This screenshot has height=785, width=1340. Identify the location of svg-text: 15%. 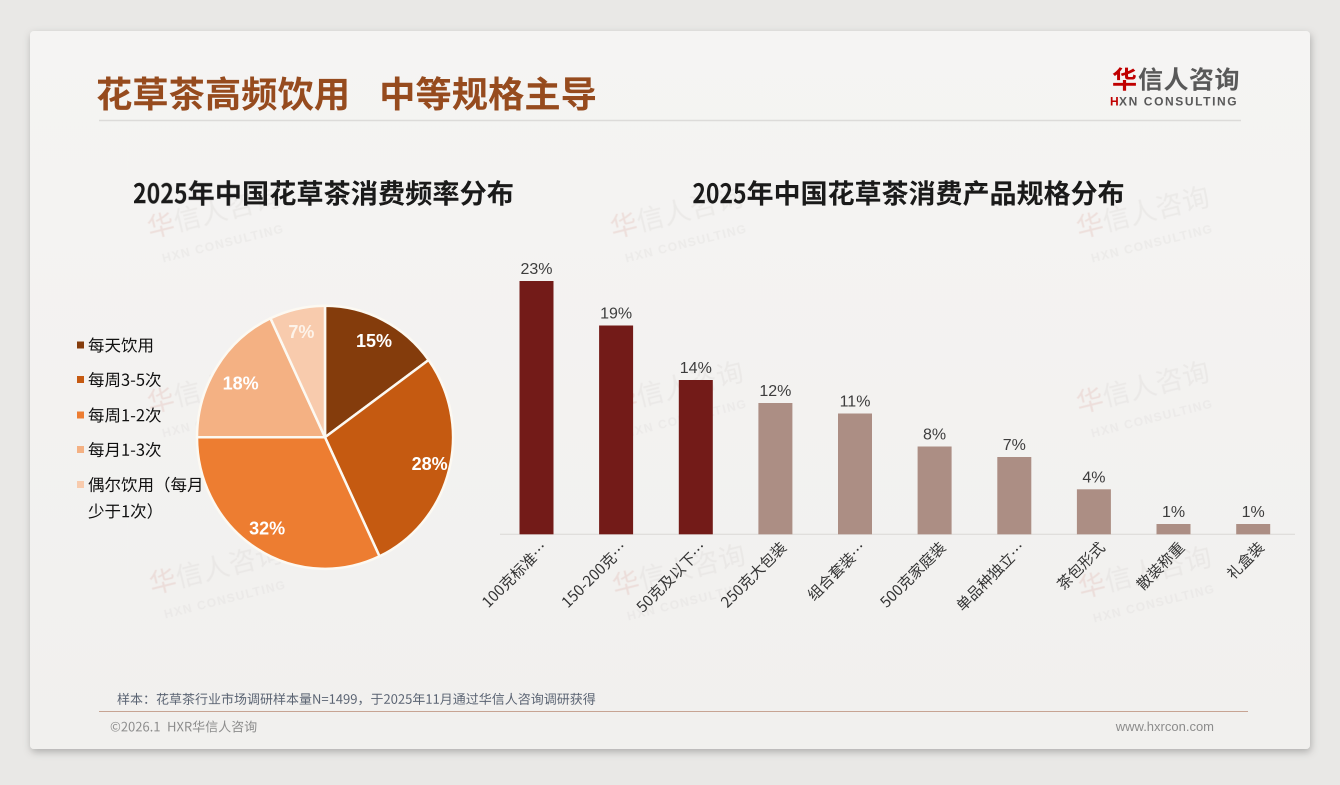
(374, 341).